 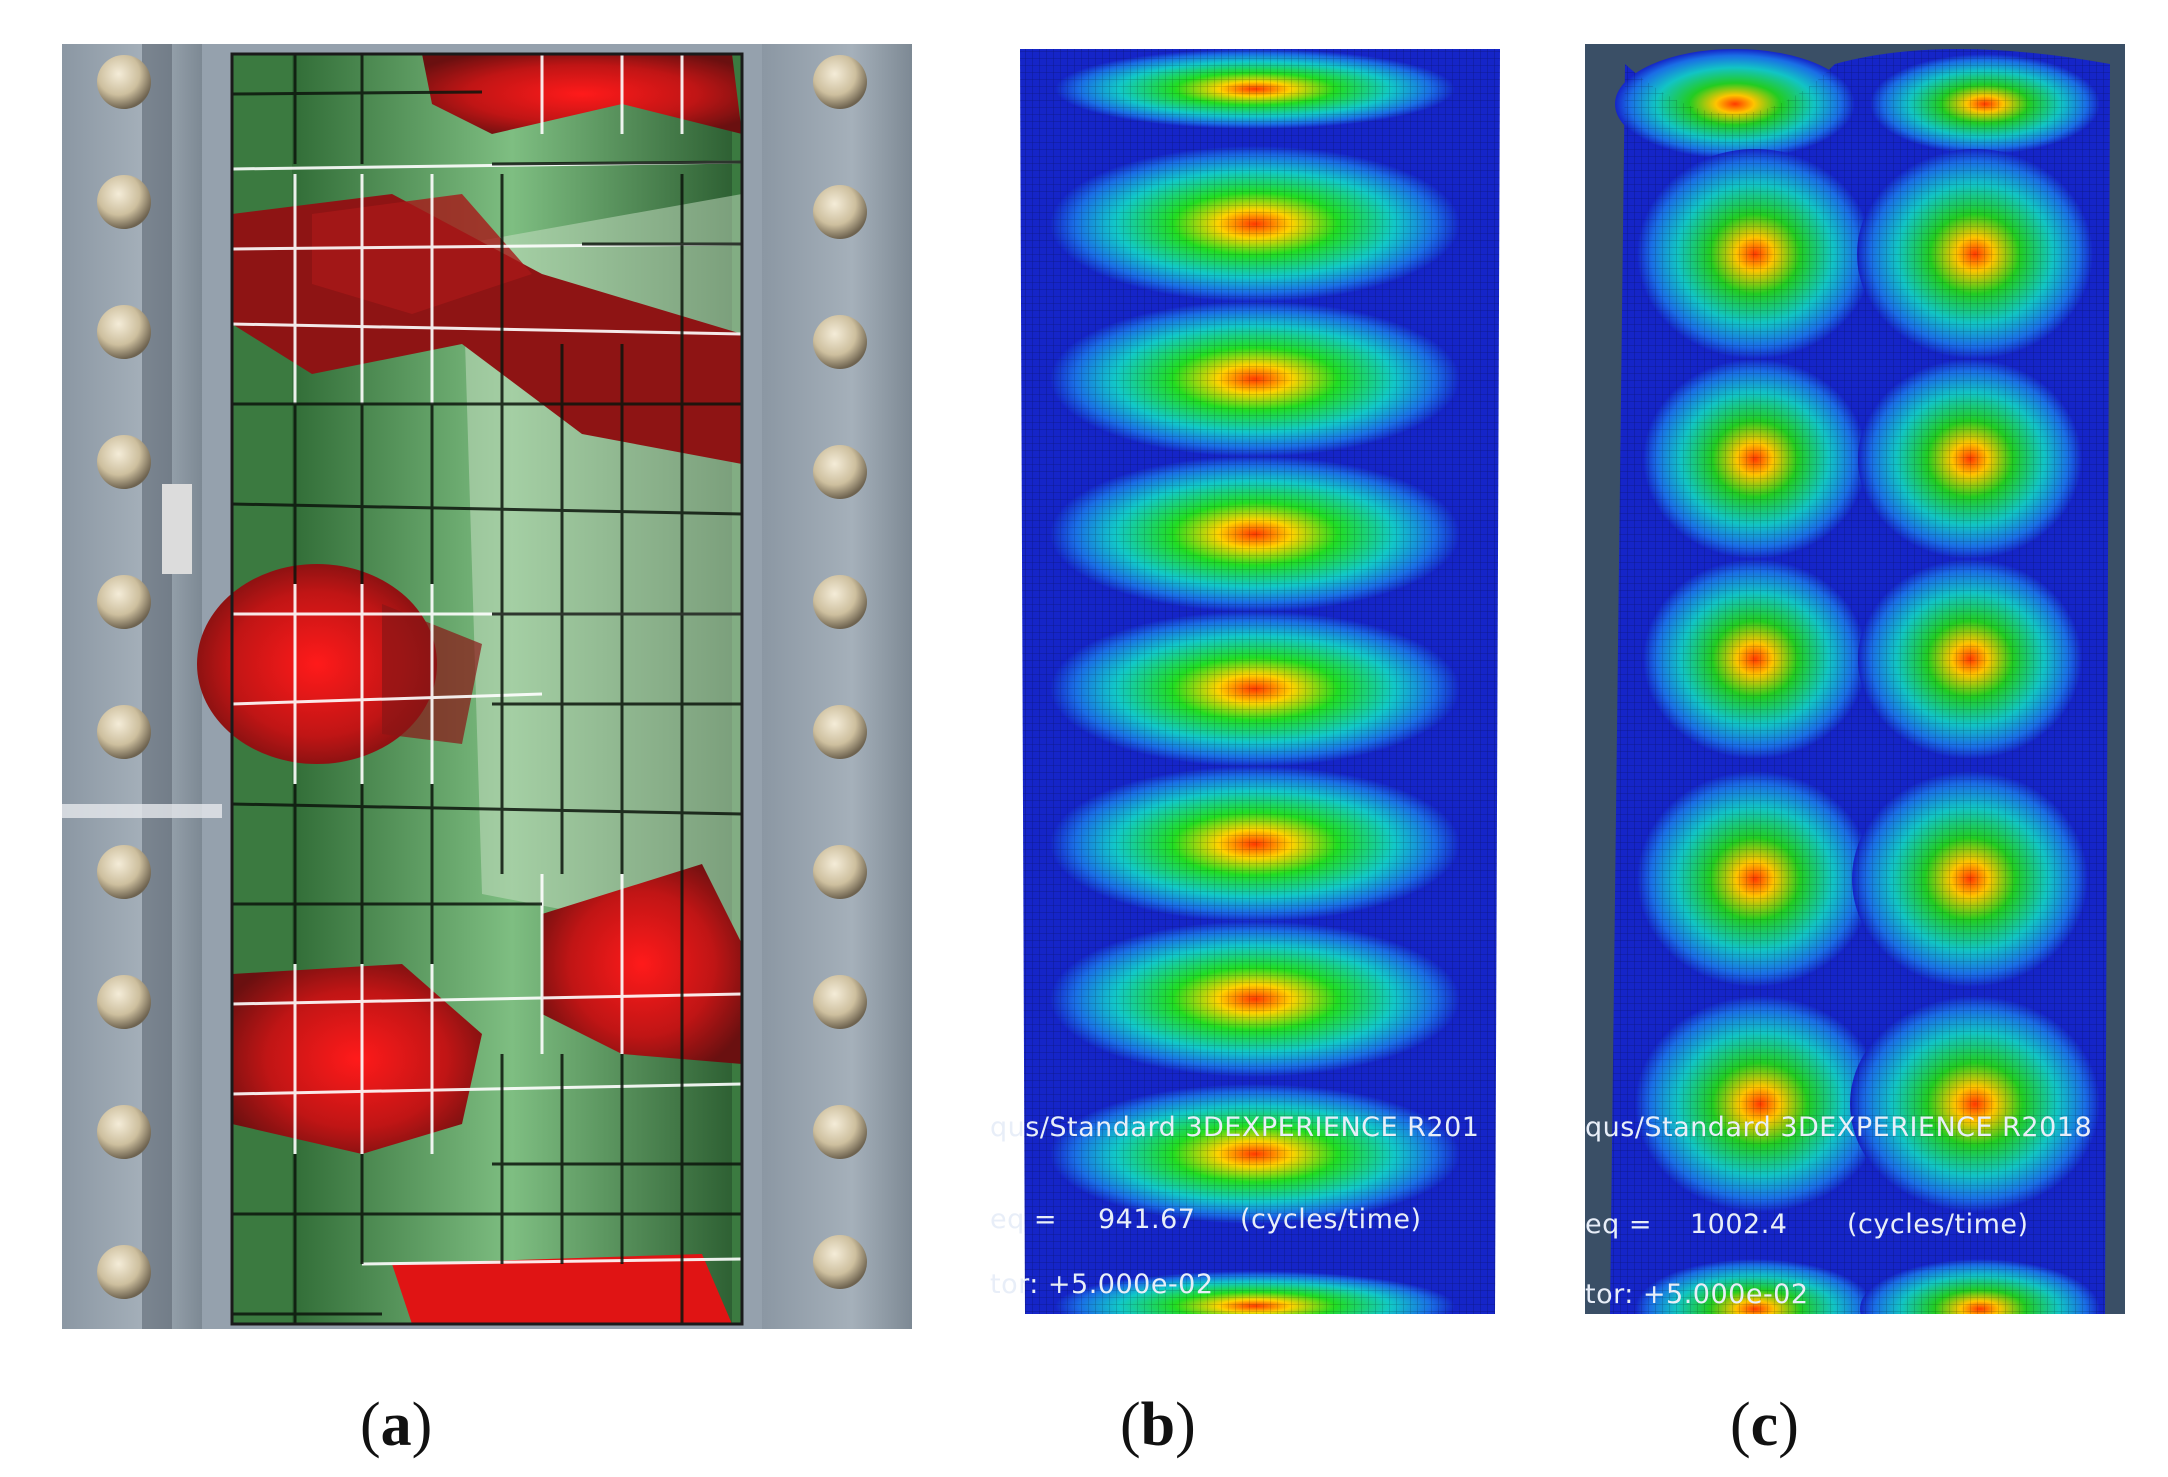 What do you see at coordinates (1331, 1219) in the screenshot?
I see `fe-frequency-unit-b: (cycles/time)` at bounding box center [1331, 1219].